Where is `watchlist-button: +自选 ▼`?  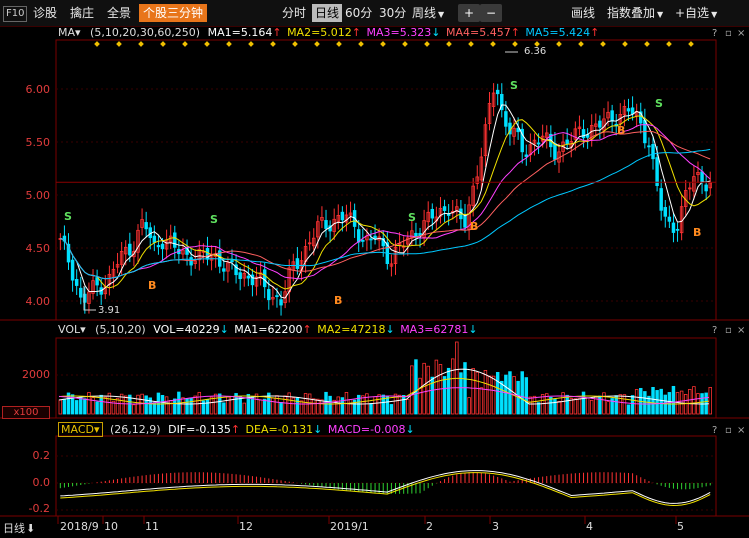 watchlist-button: +自选 ▼ is located at coordinates (696, 13).